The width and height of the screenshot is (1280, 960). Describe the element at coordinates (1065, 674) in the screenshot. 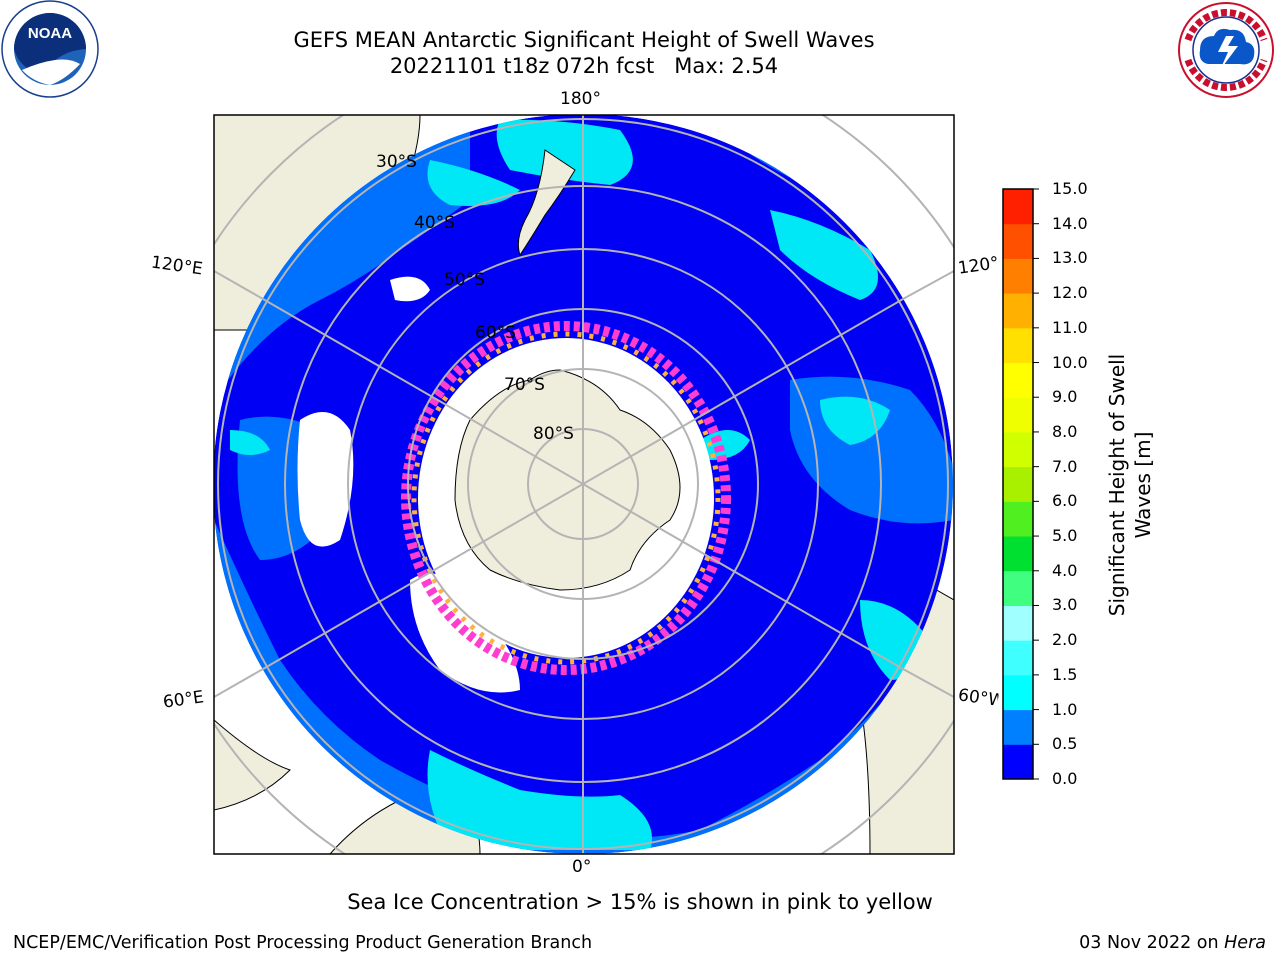

I see `colorbar-tick-label: 1.5` at that location.